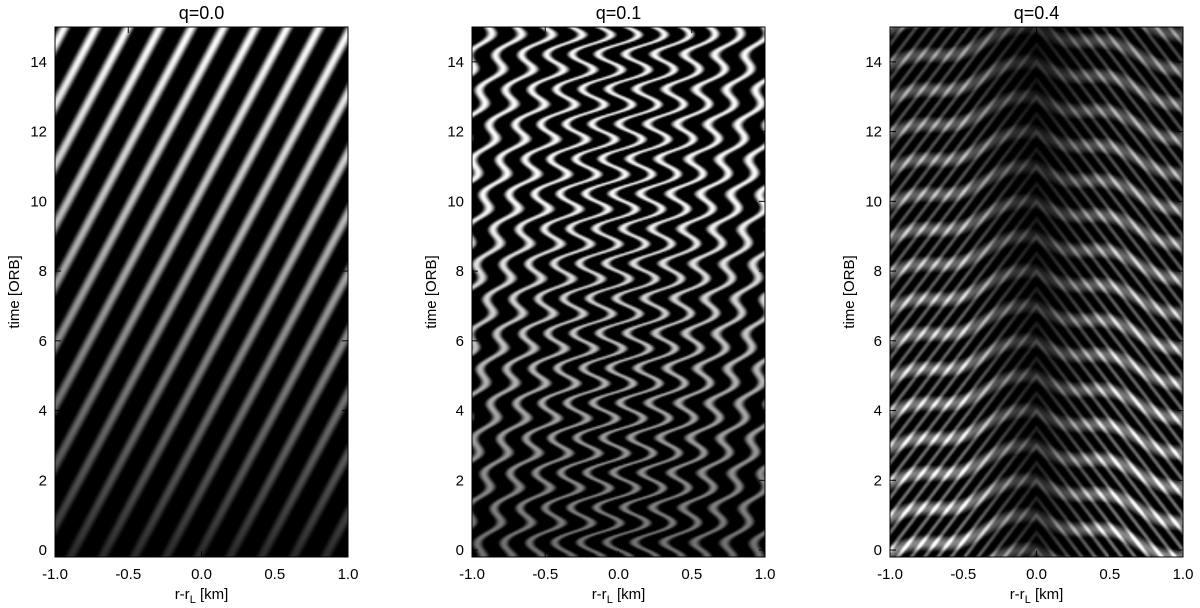 The width and height of the screenshot is (1200, 608). I want to click on panel-title: q=0.4, so click(1037, 13).